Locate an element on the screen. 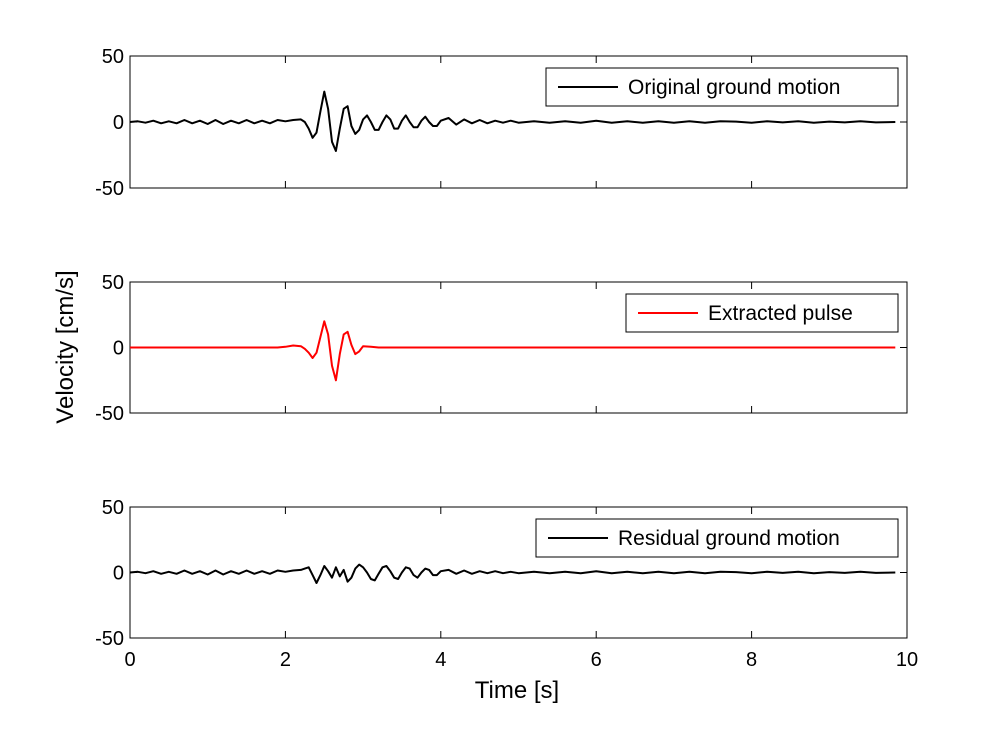 Image resolution: width=1002 pixels, height=750 pixels. legend: Extracted pulse is located at coordinates (762, 313).